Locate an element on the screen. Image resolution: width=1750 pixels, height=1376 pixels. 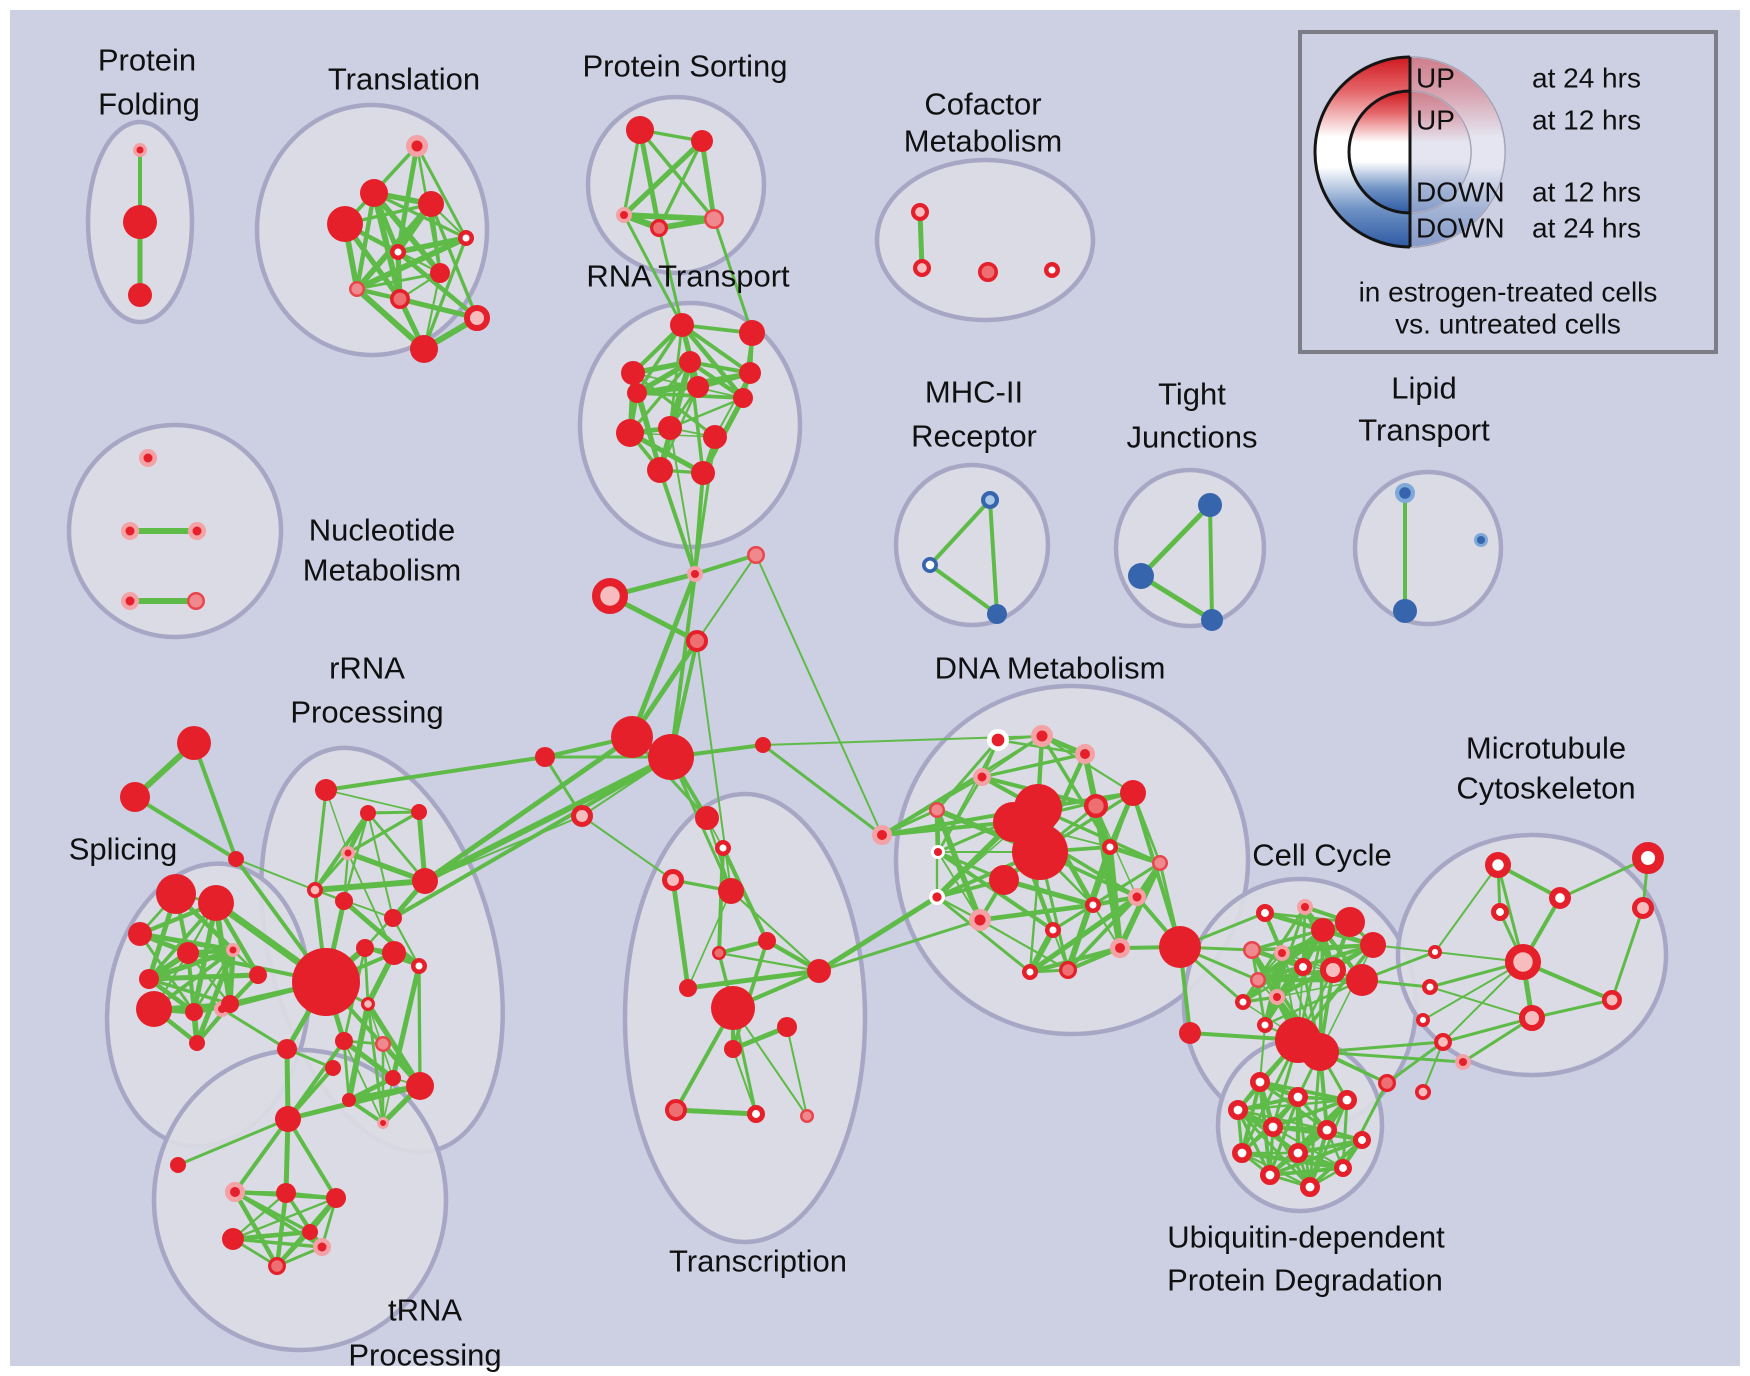
cluster-label: Receptor is located at coordinates (974, 436).